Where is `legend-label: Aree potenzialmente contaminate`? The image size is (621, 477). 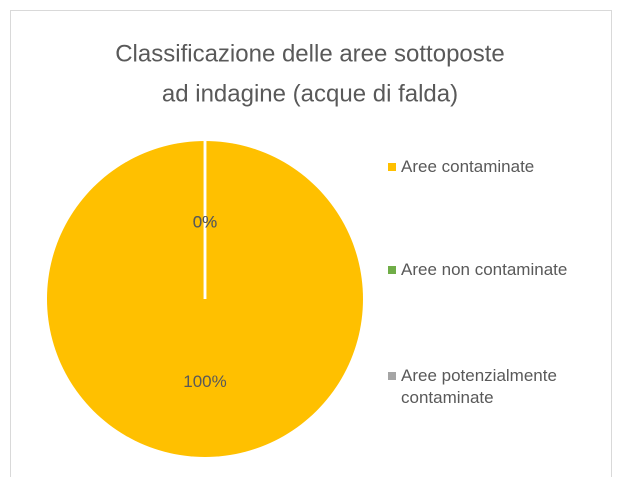
legend-label: Aree potenzialmente contaminate is located at coordinates (479, 386).